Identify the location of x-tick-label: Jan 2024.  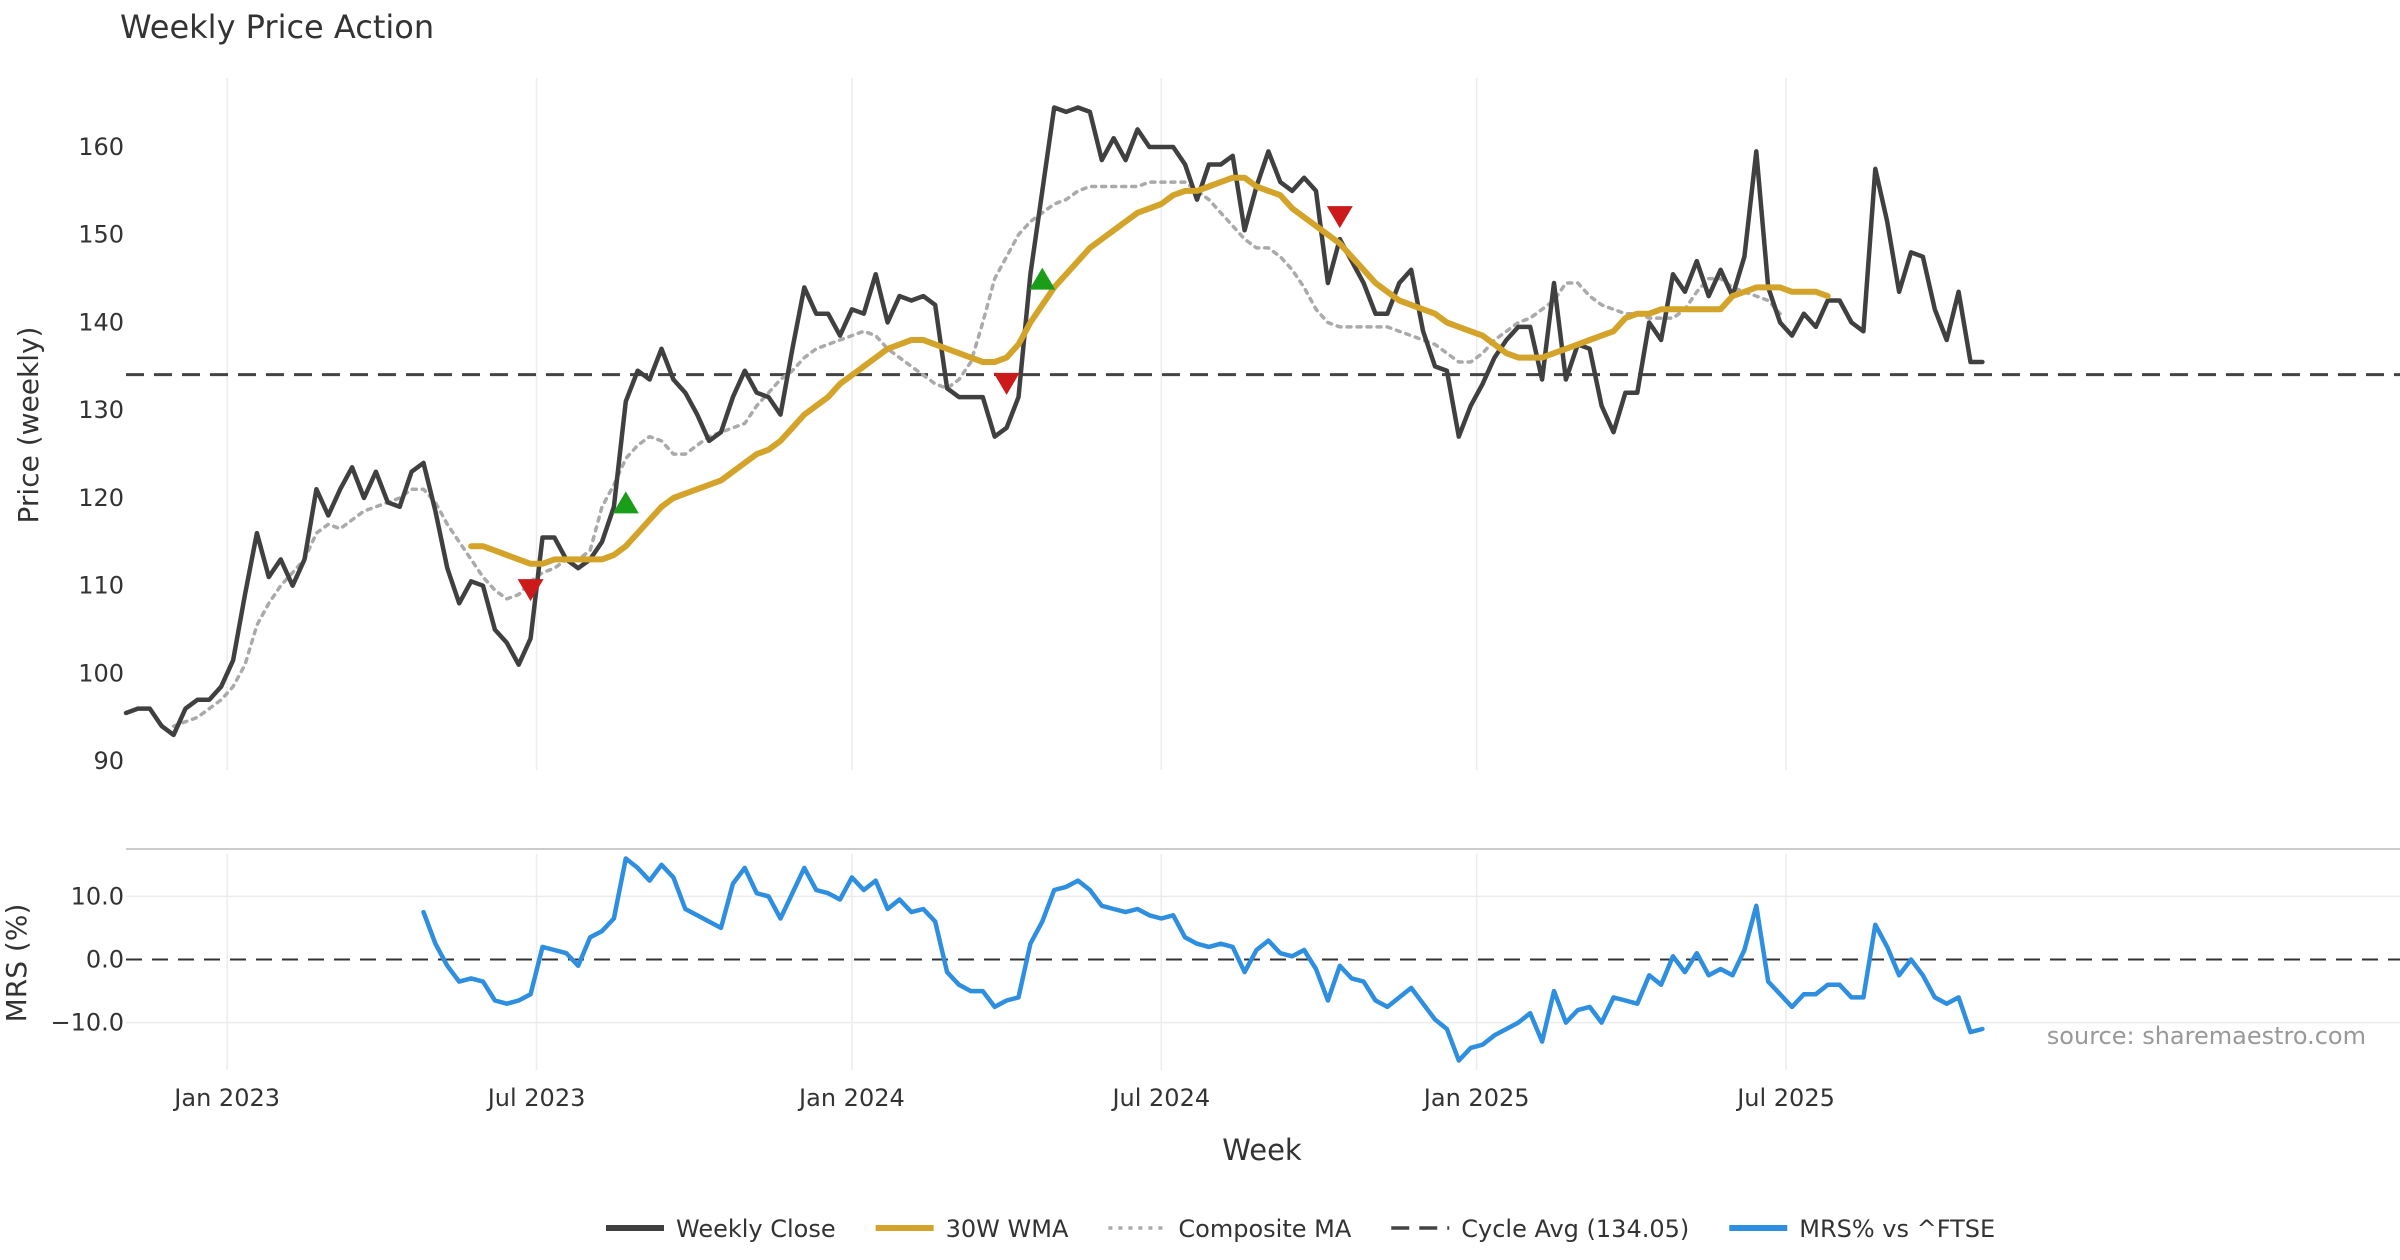
(851, 1098).